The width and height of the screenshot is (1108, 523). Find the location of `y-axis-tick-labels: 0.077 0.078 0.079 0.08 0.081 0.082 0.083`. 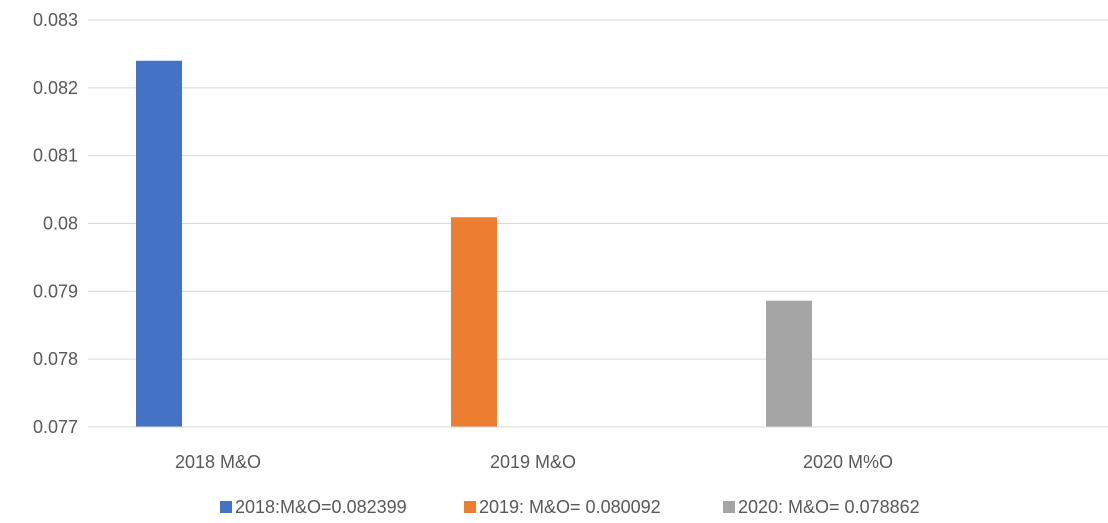

y-axis-tick-labels: 0.077 0.078 0.079 0.08 0.081 0.082 0.083 is located at coordinates (55, 223).